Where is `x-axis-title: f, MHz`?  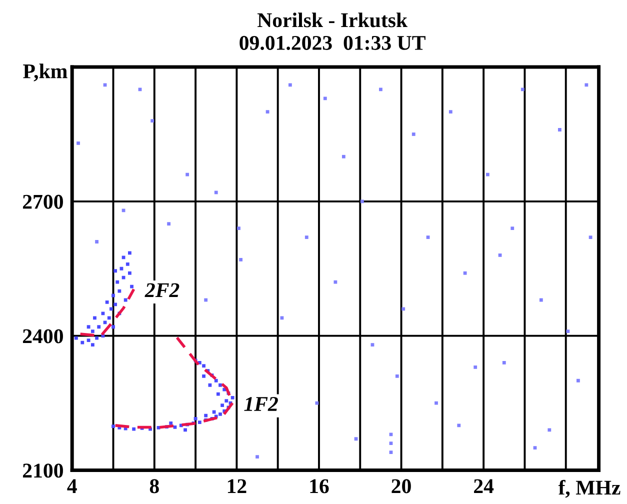 x-axis-title: f, MHz is located at coordinates (589, 489).